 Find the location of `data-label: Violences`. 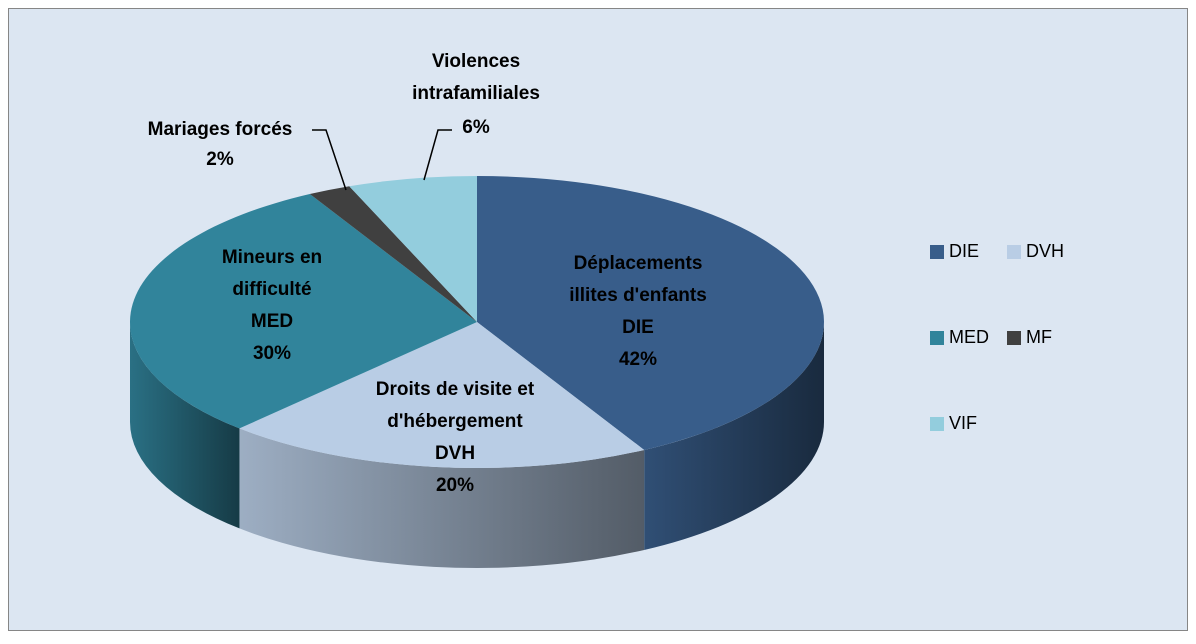

data-label: Violences is located at coordinates (476, 61).